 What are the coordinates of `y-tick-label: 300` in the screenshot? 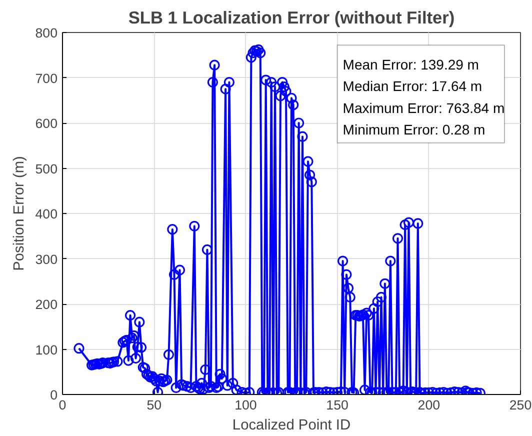 It's located at (46, 259).